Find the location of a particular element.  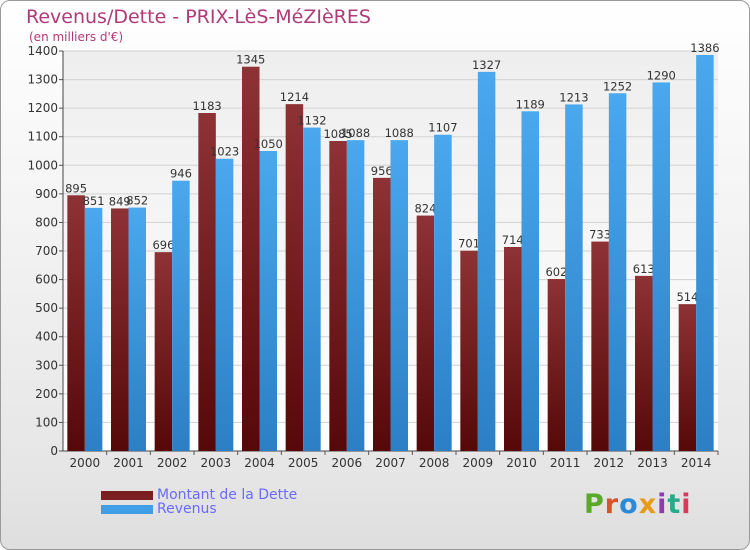

data-label: 1213 is located at coordinates (573, 97).